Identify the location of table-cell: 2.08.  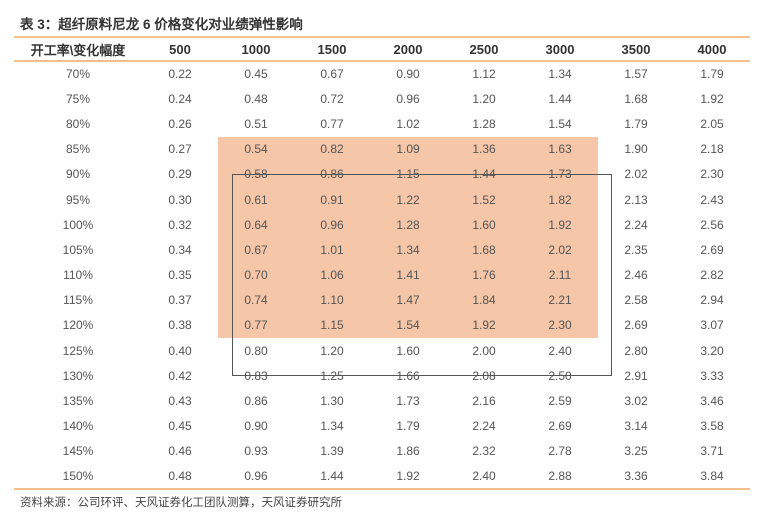
(484, 375).